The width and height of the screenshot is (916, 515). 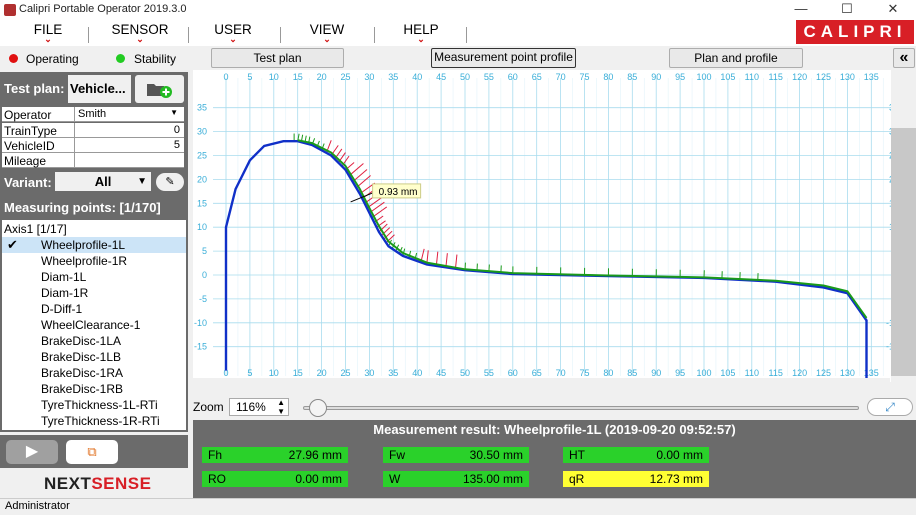 I want to click on close-button: ✕, so click(x=893, y=8).